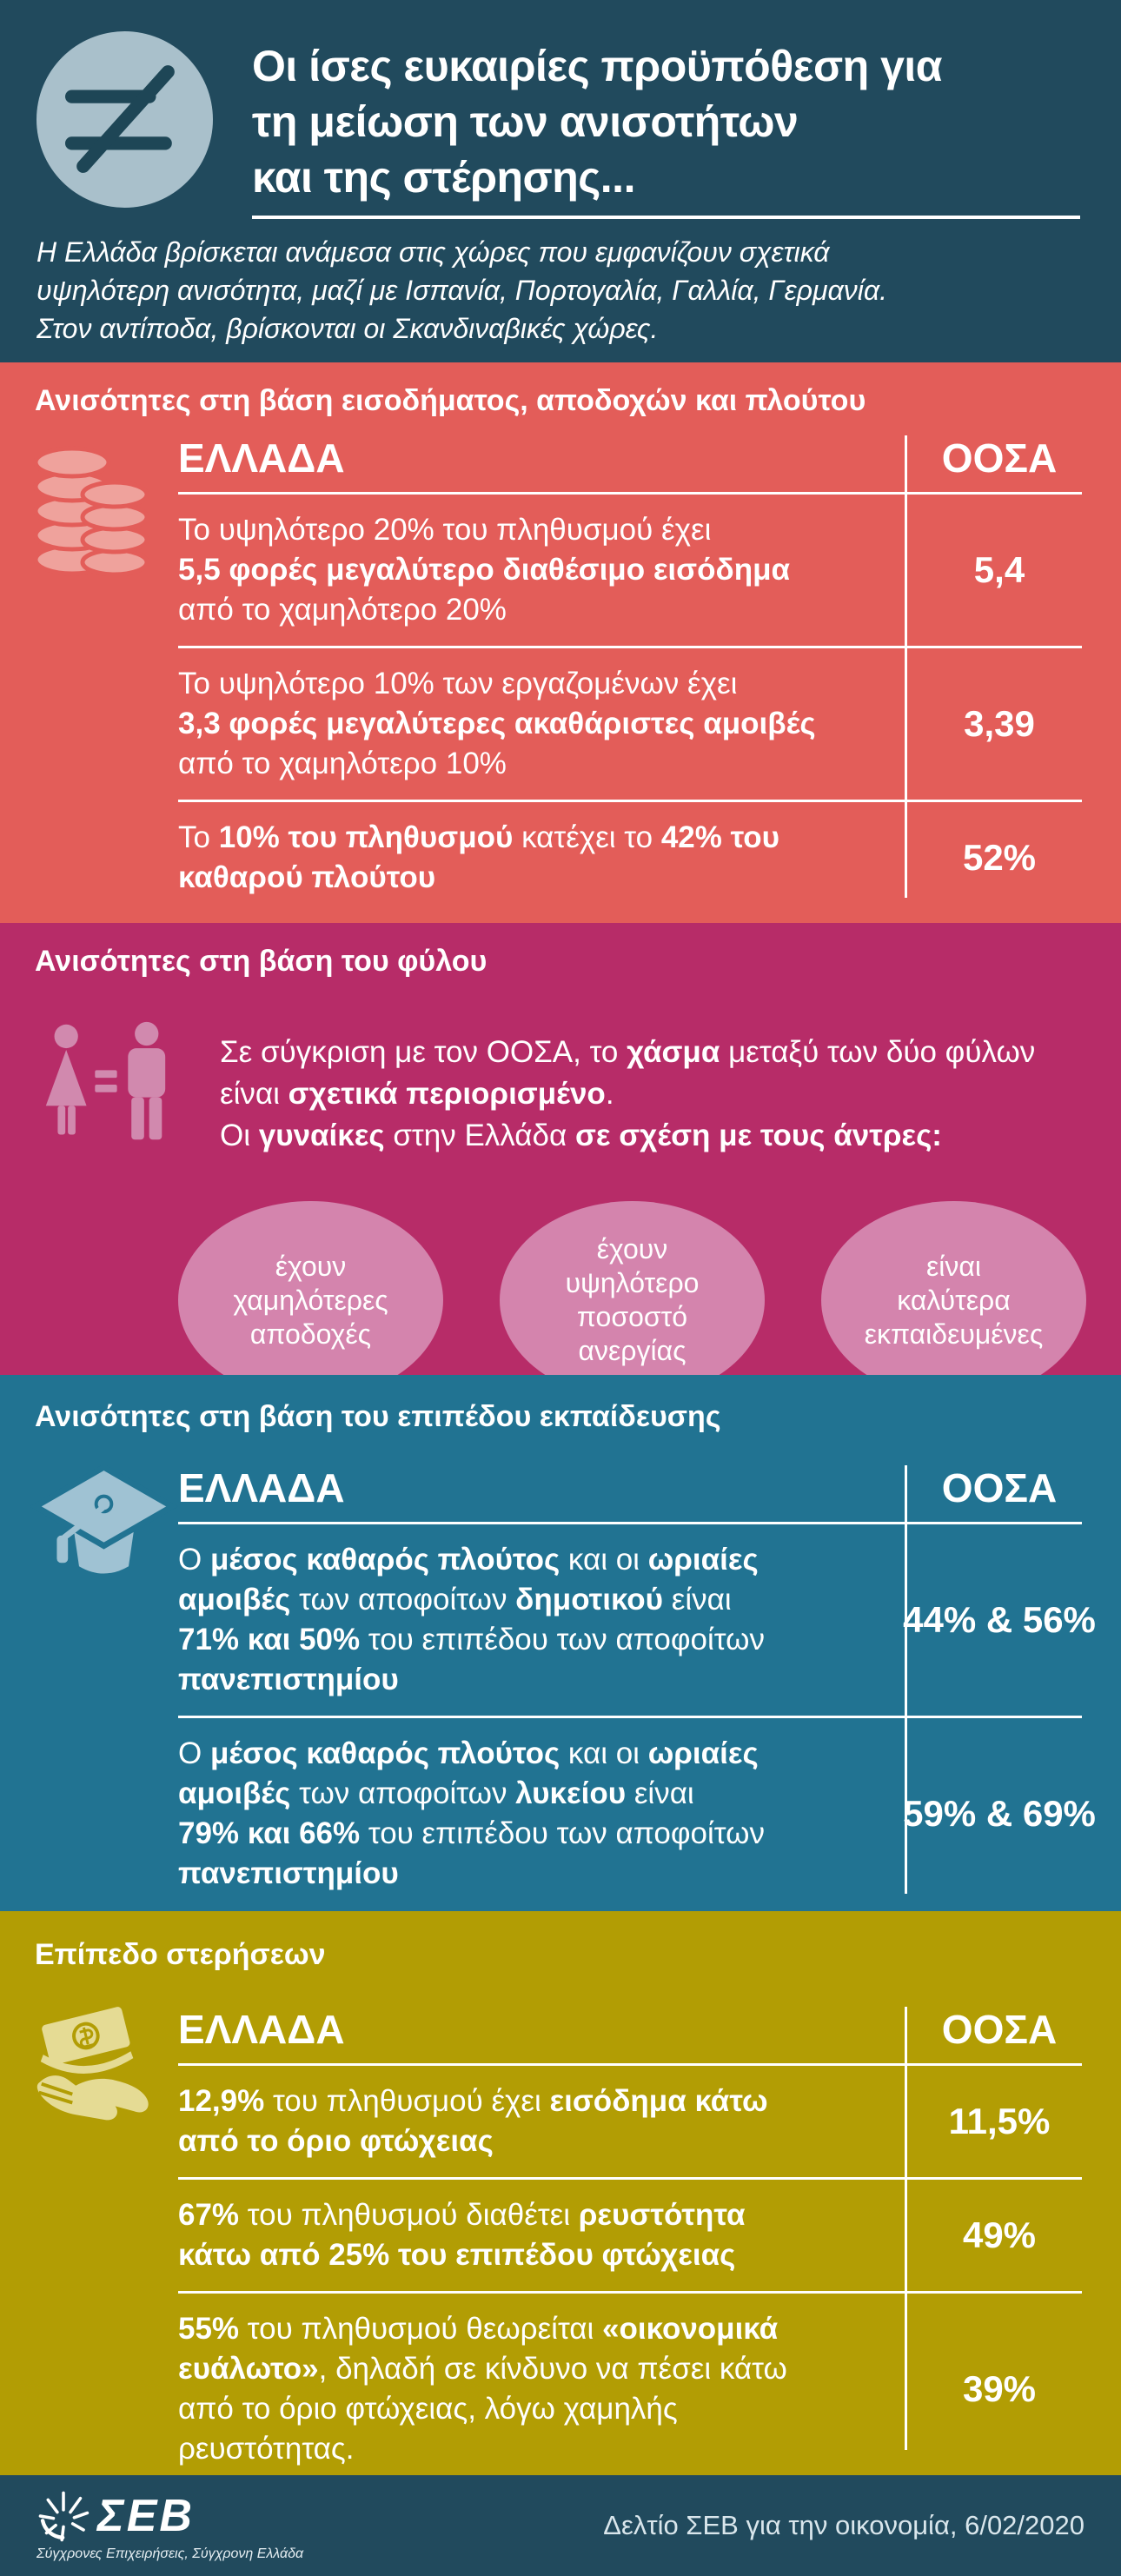  Describe the element at coordinates (999, 1813) in the screenshot. I see `oecd-value: 59% & 69%` at that location.